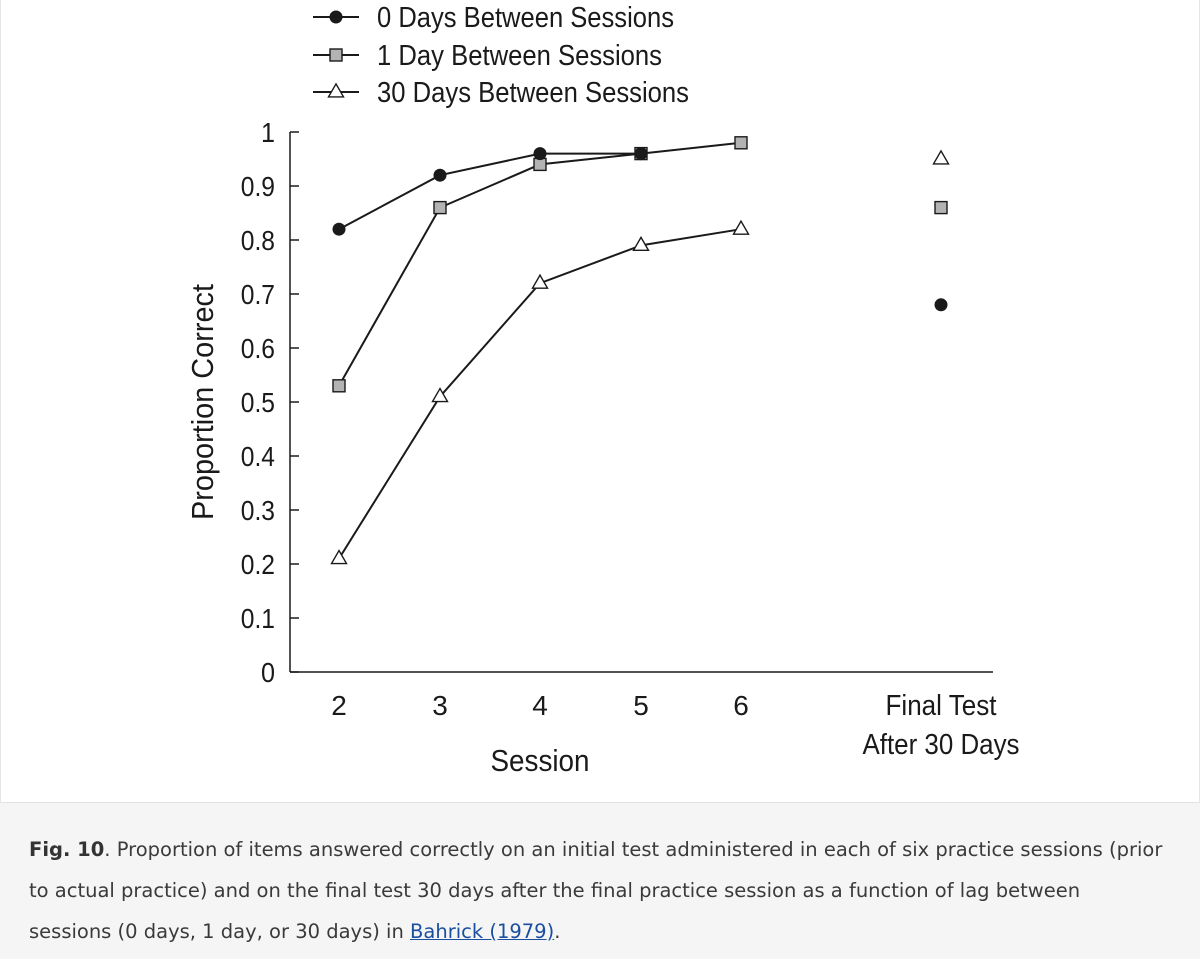  I want to click on caption-end: ., so click(557, 931).